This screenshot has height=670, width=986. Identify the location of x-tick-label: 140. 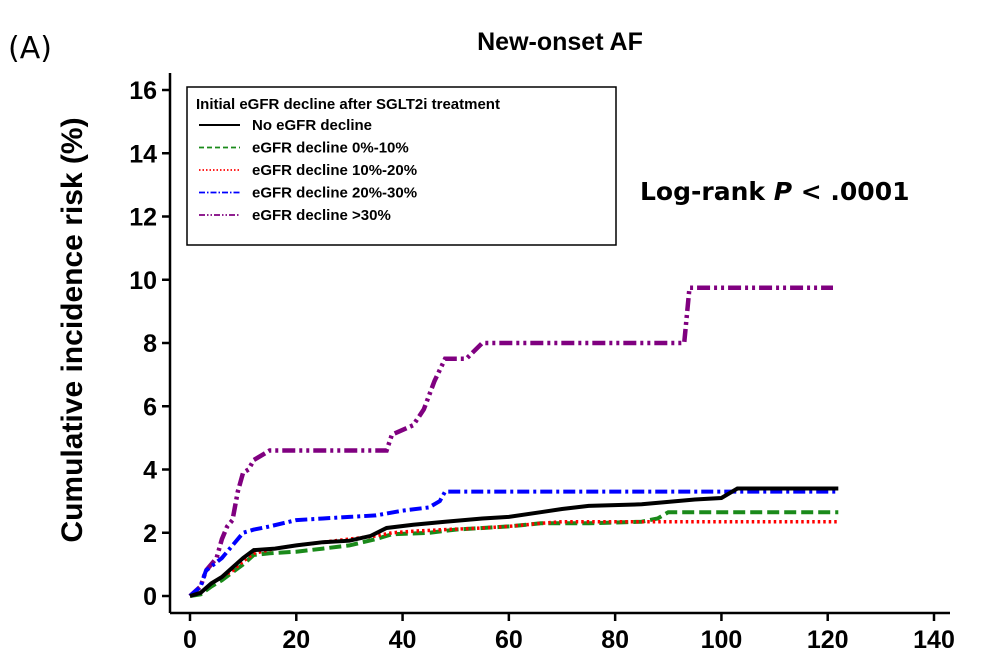
(934, 640).